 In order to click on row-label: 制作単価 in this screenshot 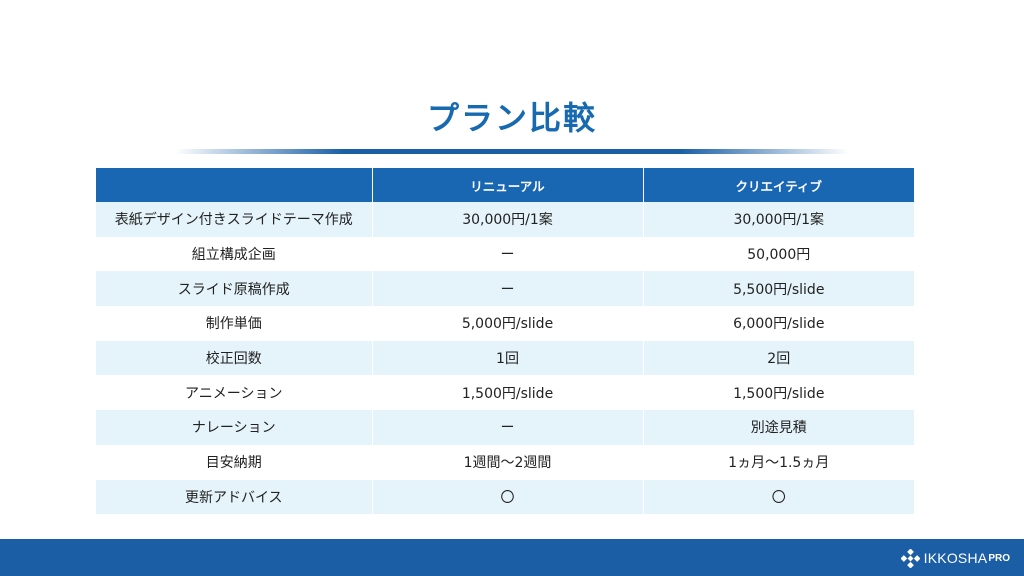, I will do `click(234, 323)`.